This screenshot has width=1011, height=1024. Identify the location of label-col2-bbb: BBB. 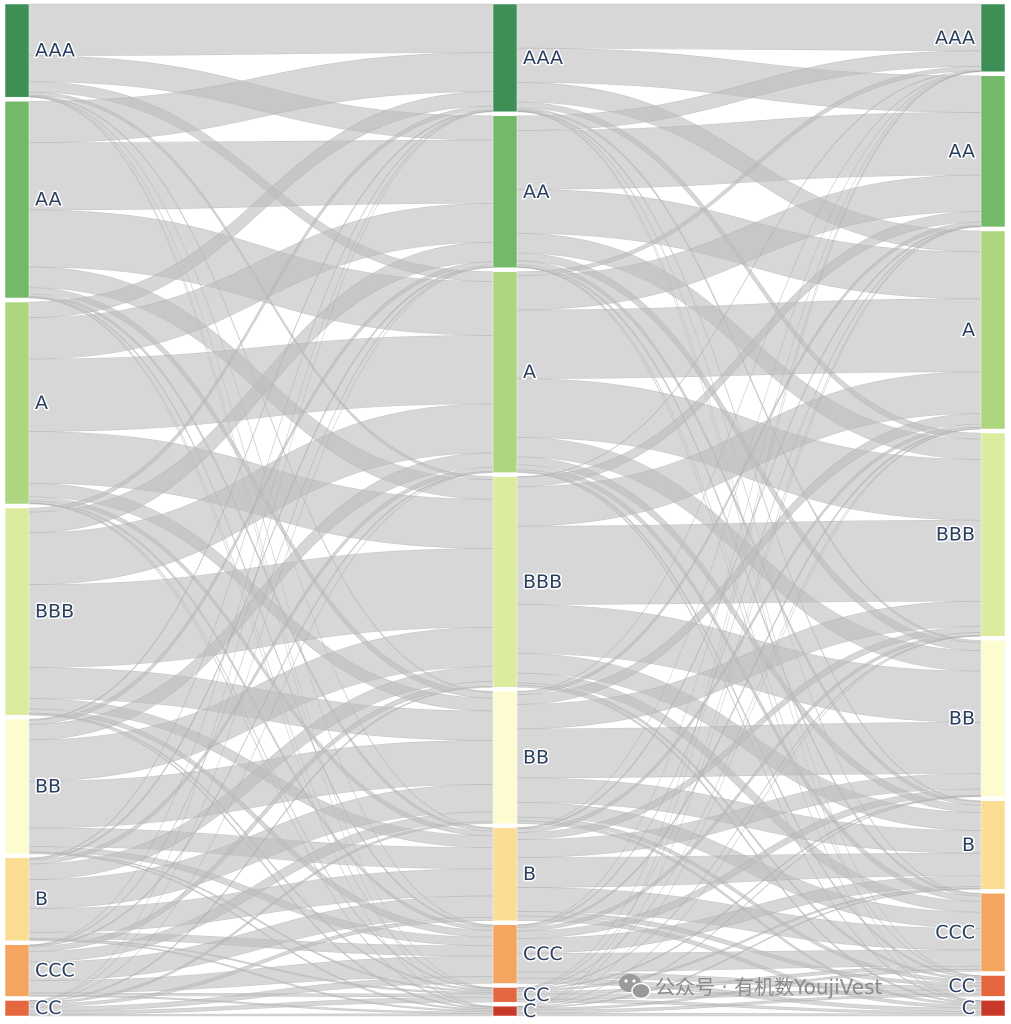
(542, 582).